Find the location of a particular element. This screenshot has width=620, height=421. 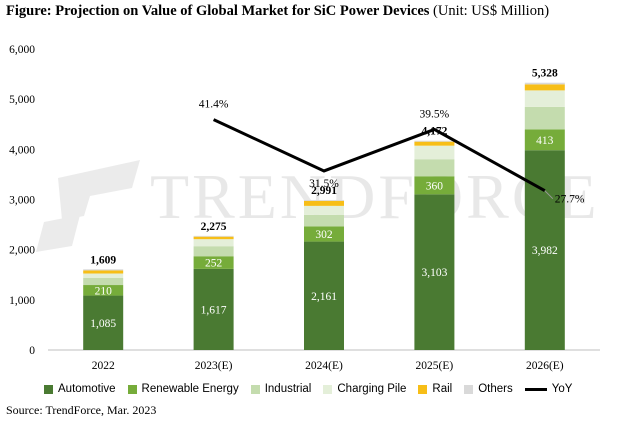

legend-item-renewable-energy: Renewable Energy is located at coordinates (183, 389).